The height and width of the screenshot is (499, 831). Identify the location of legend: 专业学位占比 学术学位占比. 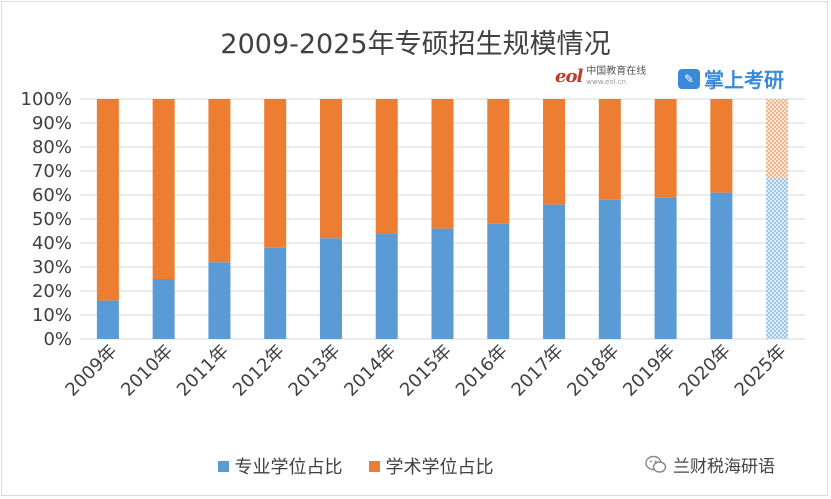
(415, 466).